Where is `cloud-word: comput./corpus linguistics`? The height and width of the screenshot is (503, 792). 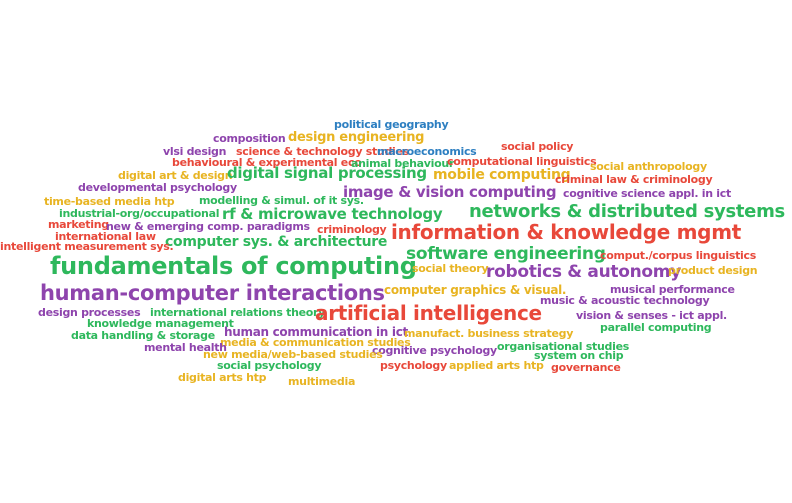 cloud-word: comput./corpus linguistics is located at coordinates (678, 255).